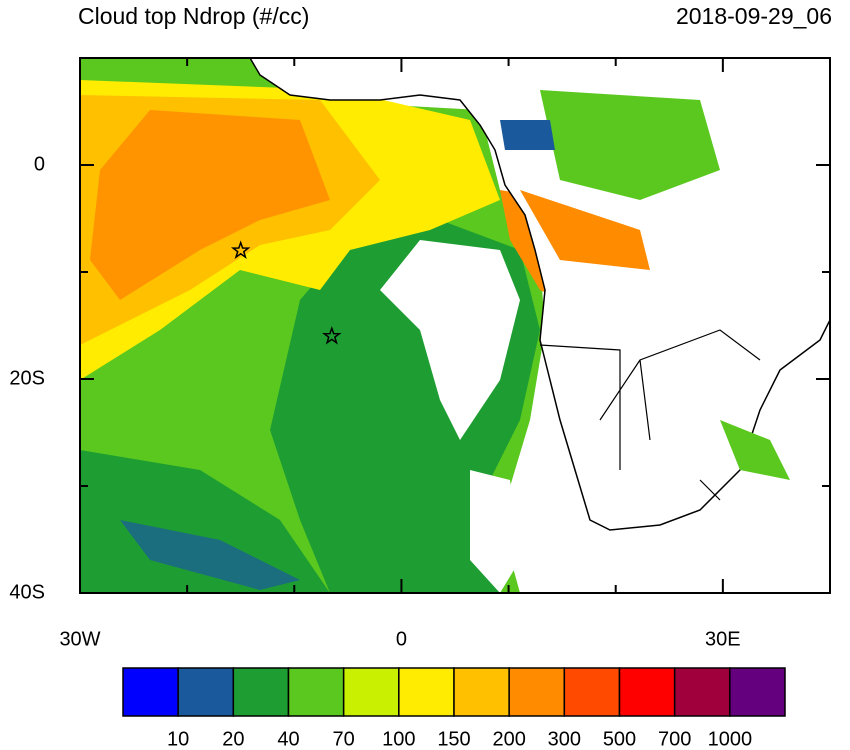 This screenshot has height=750, width=850. I want to click on x-tick-label: 30W, so click(79, 639).